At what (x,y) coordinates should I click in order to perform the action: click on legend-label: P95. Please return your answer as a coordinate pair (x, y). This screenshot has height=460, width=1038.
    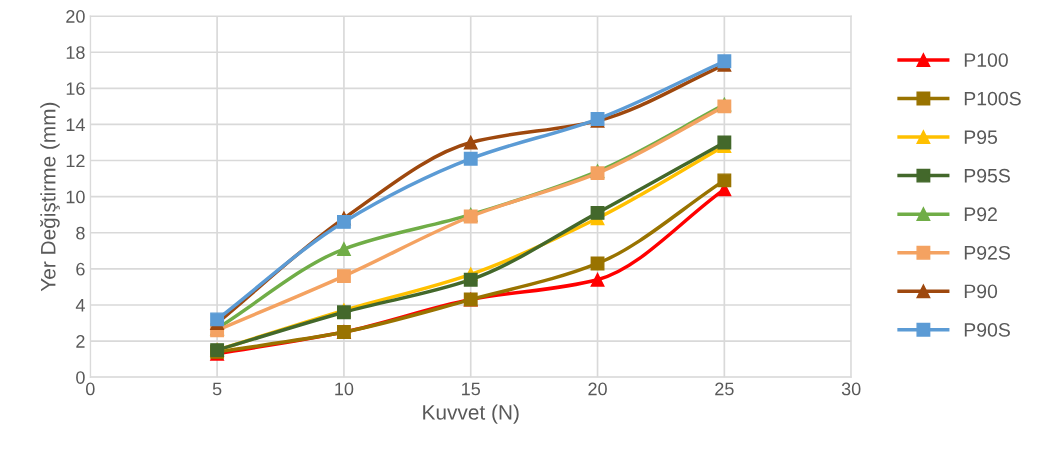
    Looking at the image, I should click on (981, 137).